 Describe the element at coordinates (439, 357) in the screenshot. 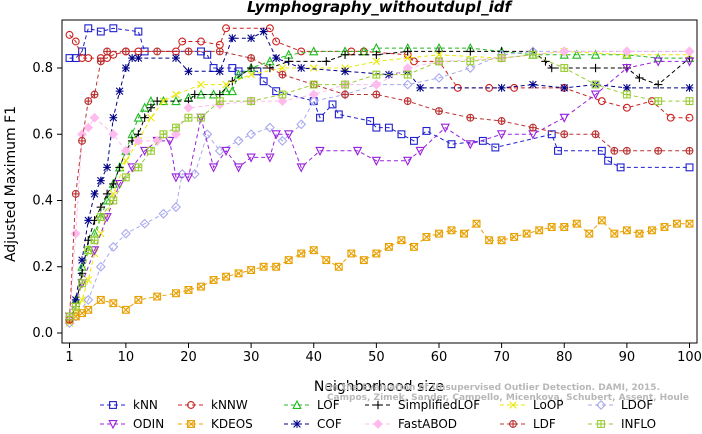

I see `x-tick-label: 60` at that location.